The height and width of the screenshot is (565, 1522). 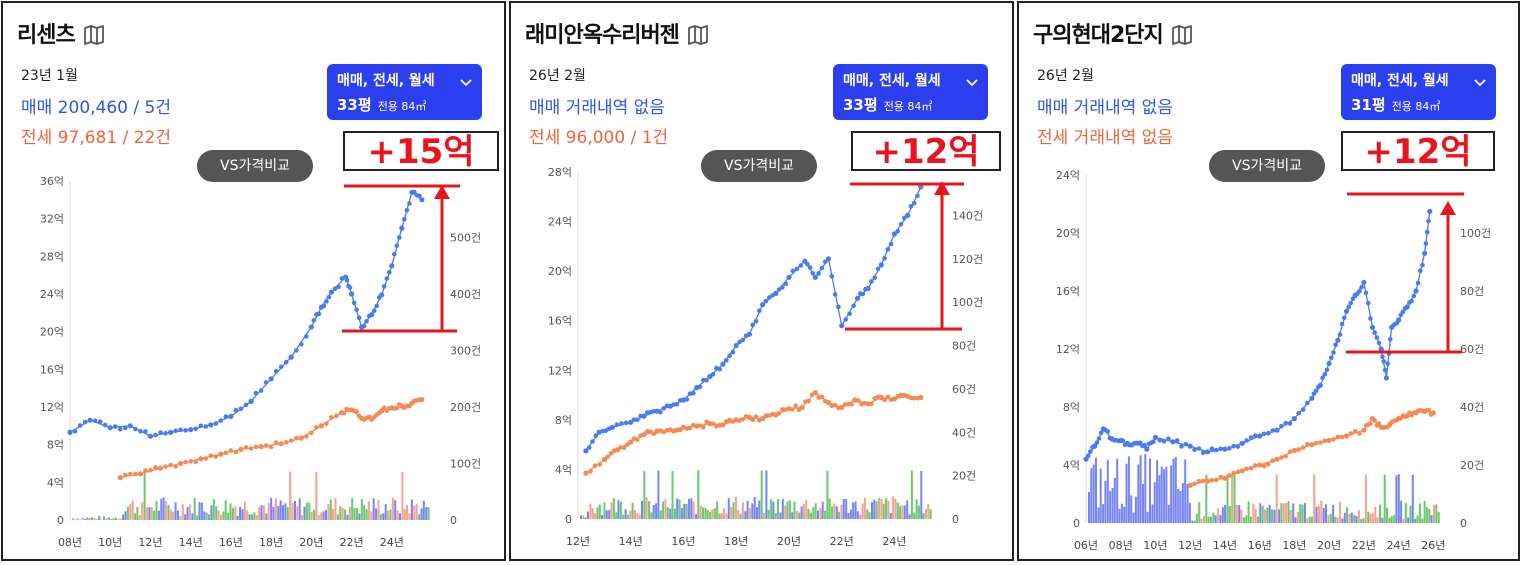 What do you see at coordinates (1113, 34) in the screenshot?
I see `apartment-title-row: 구의현대2단지` at bounding box center [1113, 34].